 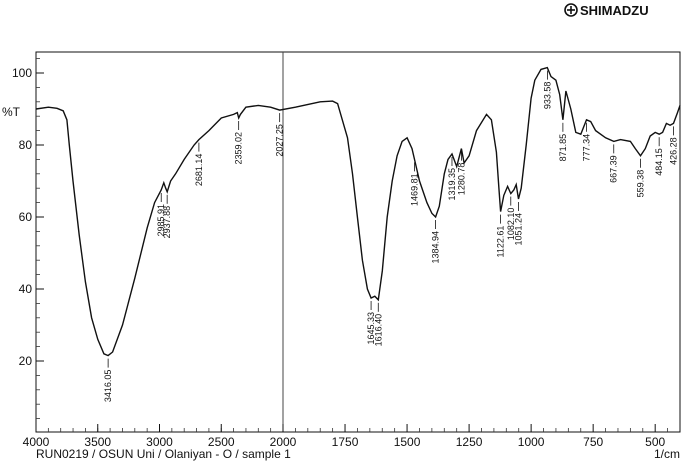 I want to click on peak-label: 1616.40, so click(x=378, y=330).